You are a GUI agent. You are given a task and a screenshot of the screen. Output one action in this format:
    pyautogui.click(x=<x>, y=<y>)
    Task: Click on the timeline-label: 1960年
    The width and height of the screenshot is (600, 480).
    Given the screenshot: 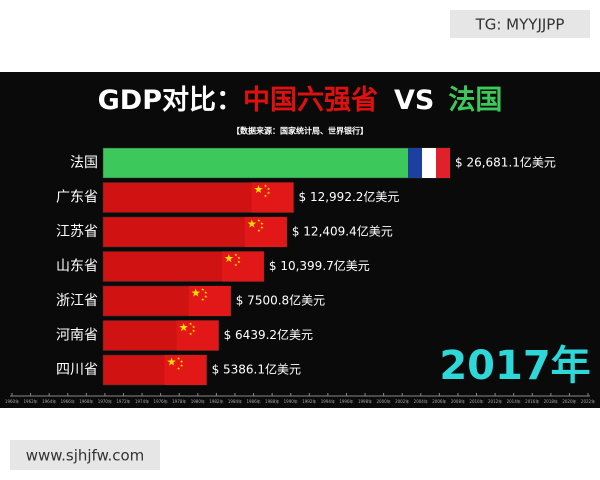 What is the action you would take?
    pyautogui.click(x=12, y=401)
    